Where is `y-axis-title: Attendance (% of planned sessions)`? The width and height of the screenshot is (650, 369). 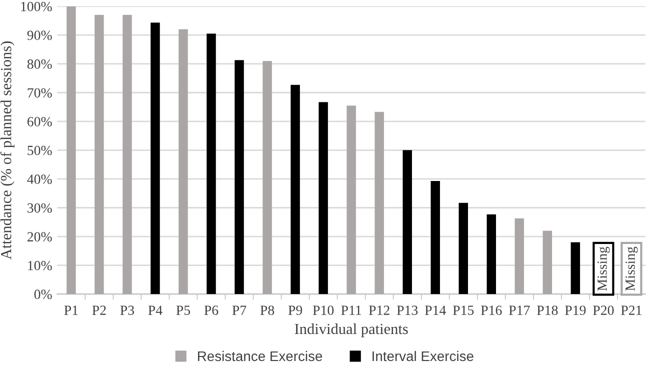 y-axis-title: Attendance (% of planned sessions) is located at coordinates (7, 150).